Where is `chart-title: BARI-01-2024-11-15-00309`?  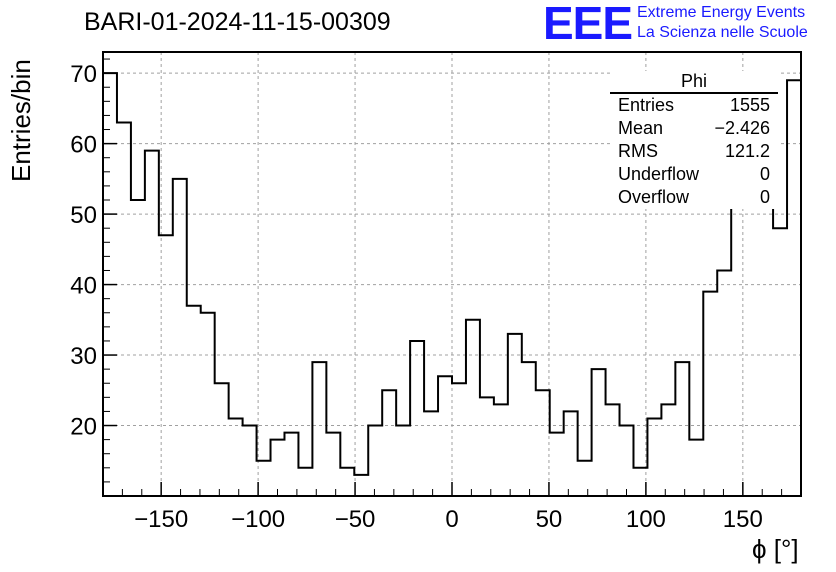 chart-title: BARI-01-2024-11-15-00309 is located at coordinates (237, 22).